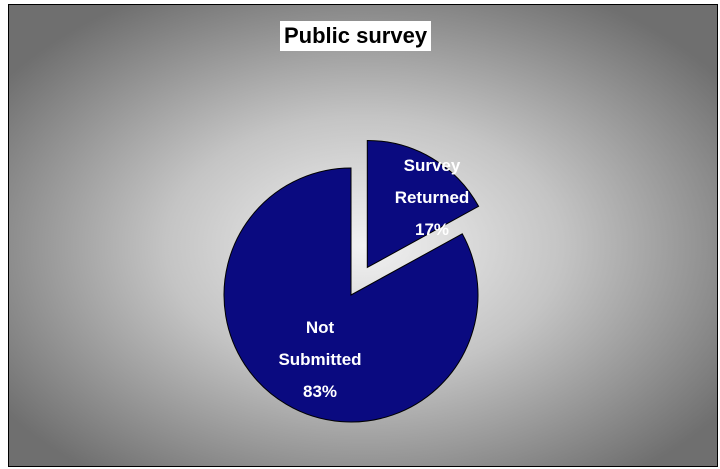 This screenshot has width=720, height=469. What do you see at coordinates (356, 36) in the screenshot?
I see `chart-title: Public survey` at bounding box center [356, 36].